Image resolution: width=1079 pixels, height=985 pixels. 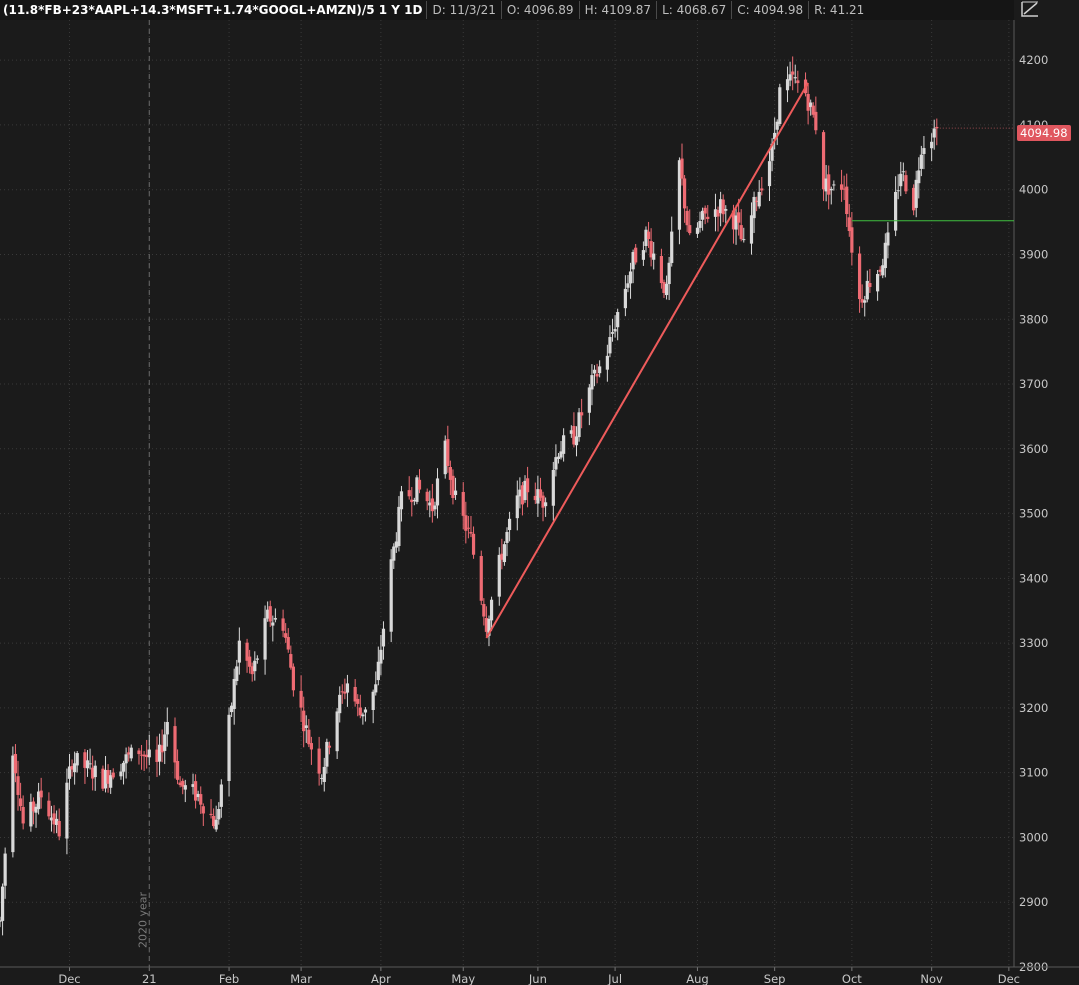 I want to click on y-tick-label: 3400, so click(x=1033, y=578).